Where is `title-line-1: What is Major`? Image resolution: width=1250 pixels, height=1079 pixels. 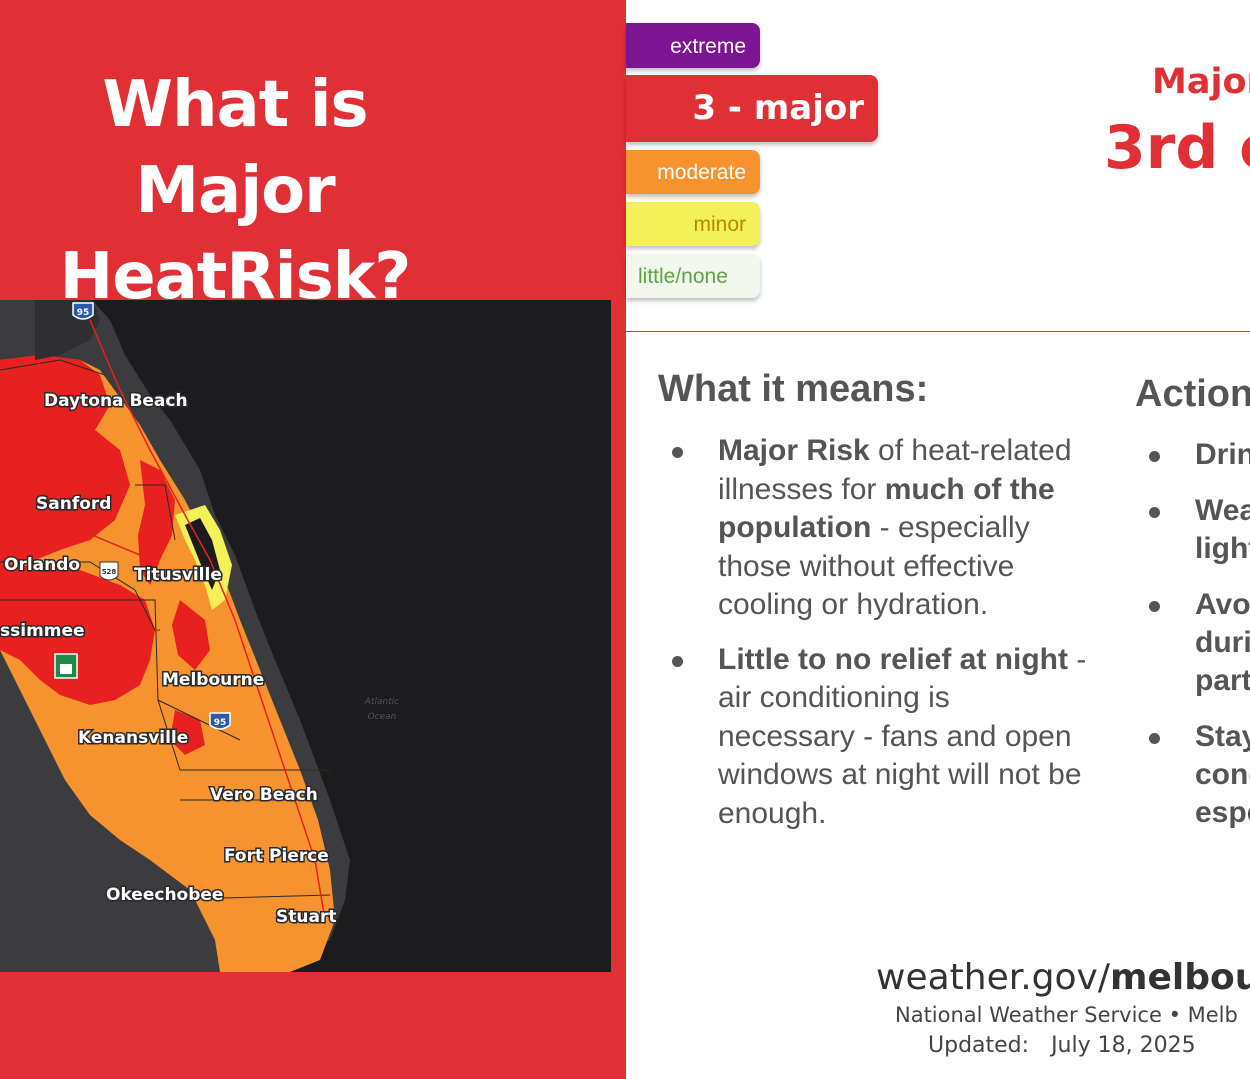
title-line-1: What is Major is located at coordinates (235, 148).